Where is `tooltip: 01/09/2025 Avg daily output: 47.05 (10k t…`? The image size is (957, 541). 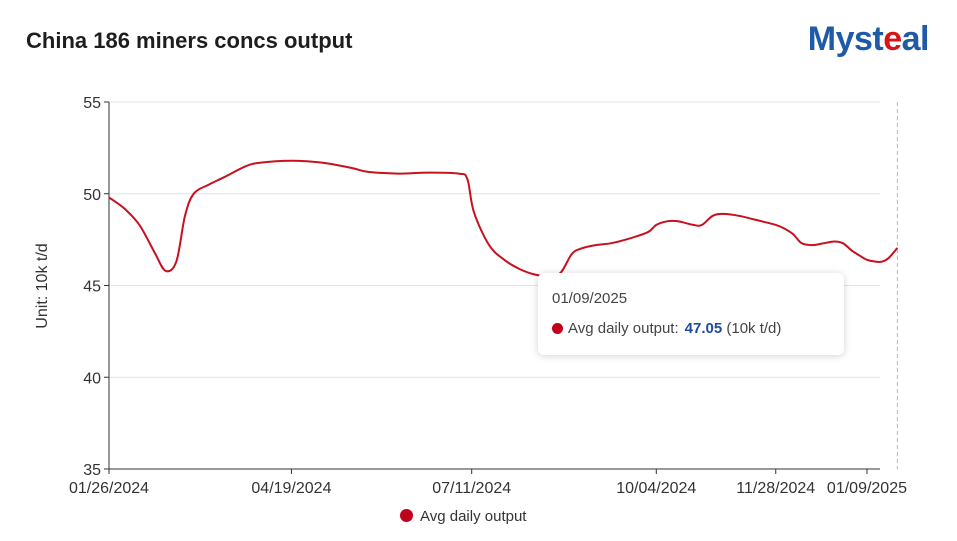
tooltip: 01/09/2025 Avg daily output: 47.05 (10k t… is located at coordinates (691, 314).